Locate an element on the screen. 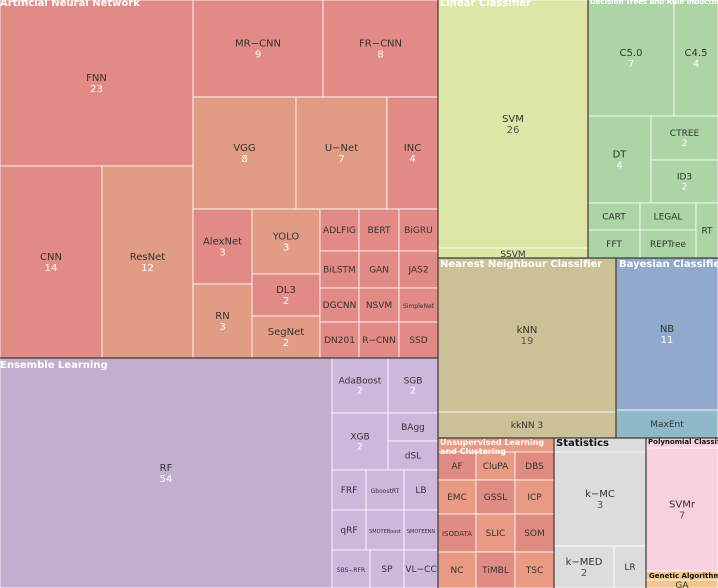 This screenshot has width=718, height=588. group-title: Linear Classifier is located at coordinates (485, 4).